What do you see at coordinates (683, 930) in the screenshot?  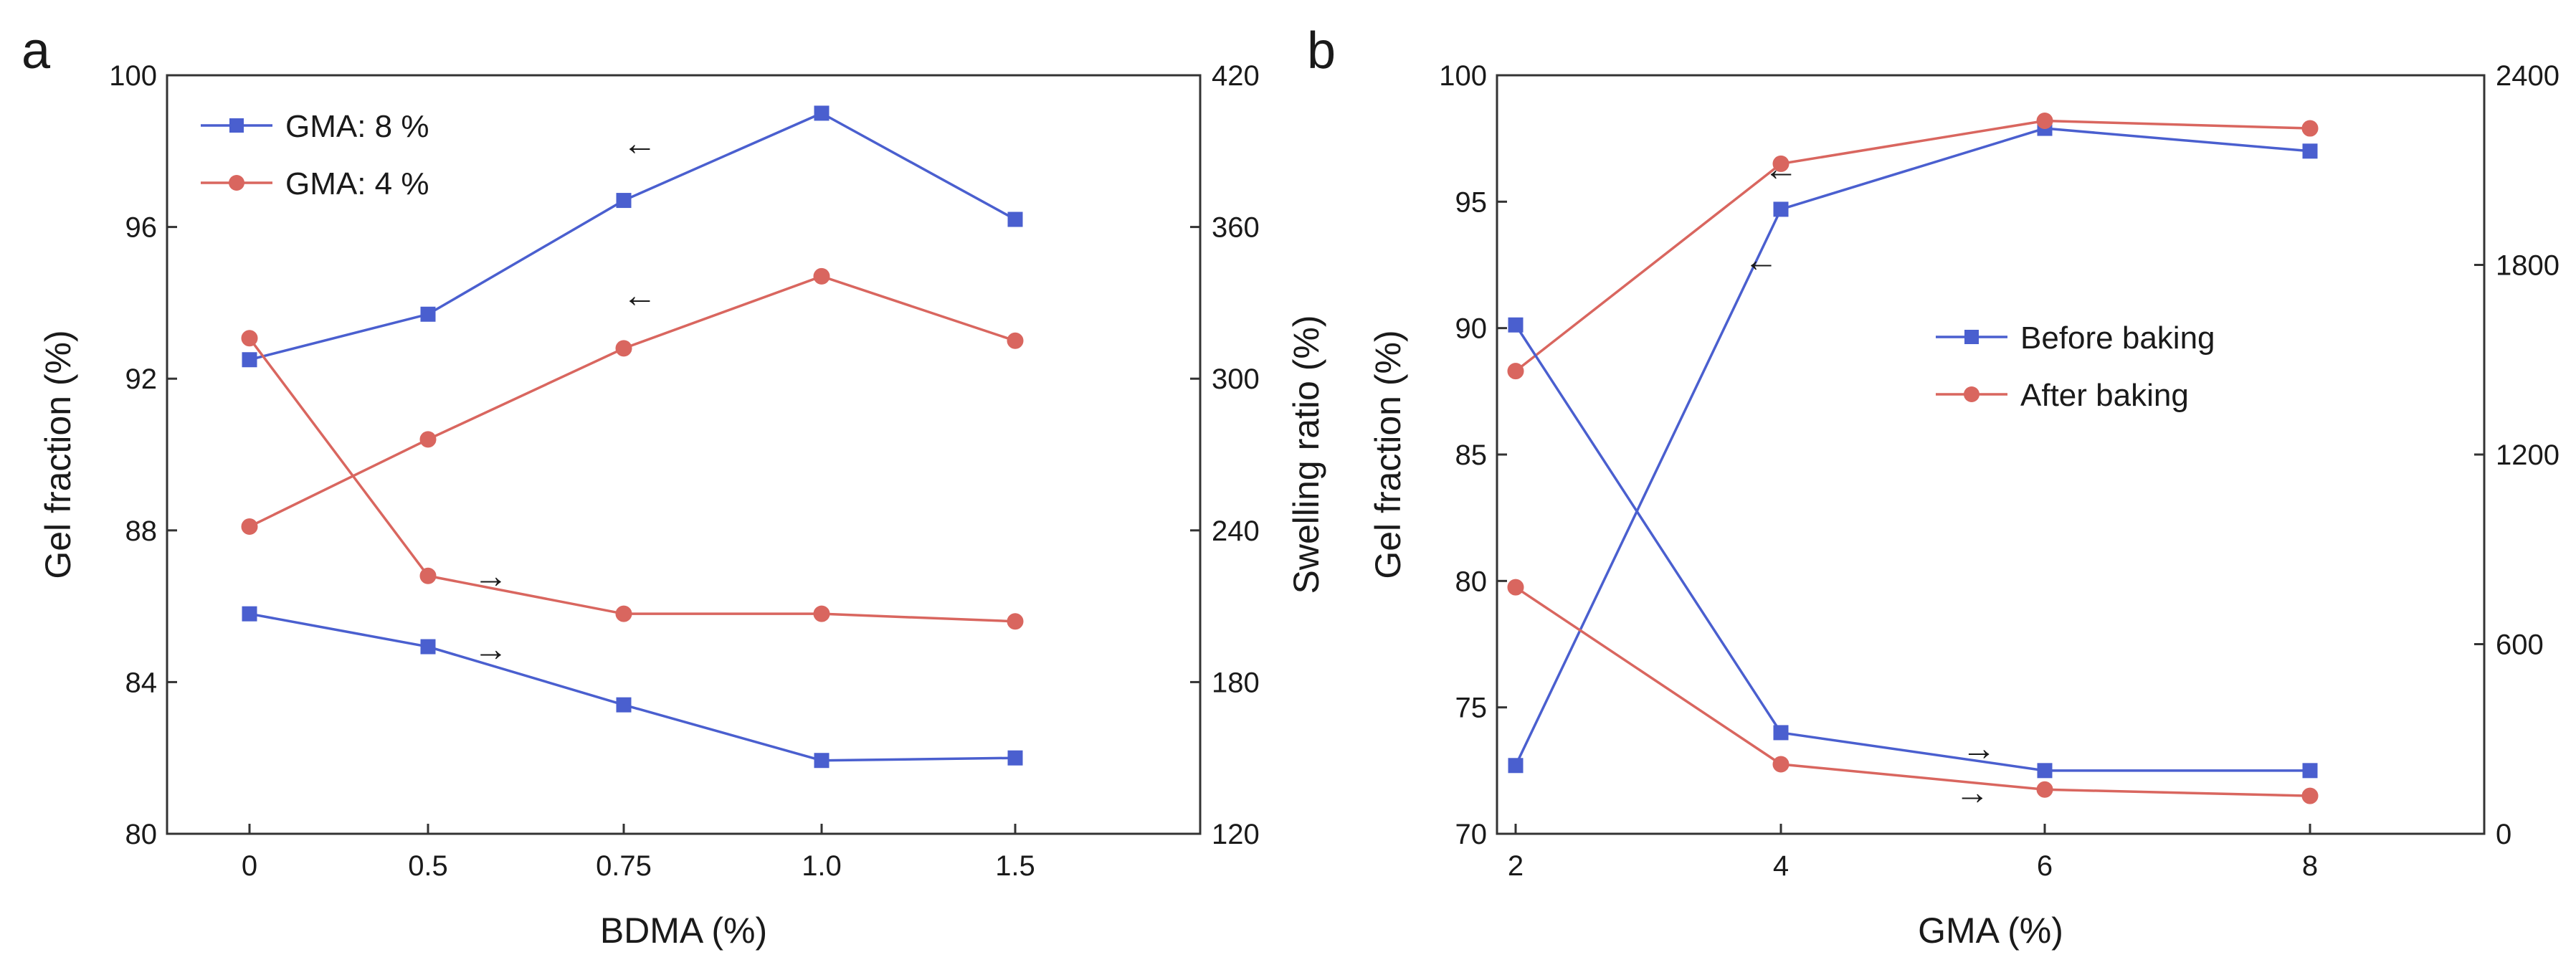 I see `x-axis-label: BDMA (%)` at bounding box center [683, 930].